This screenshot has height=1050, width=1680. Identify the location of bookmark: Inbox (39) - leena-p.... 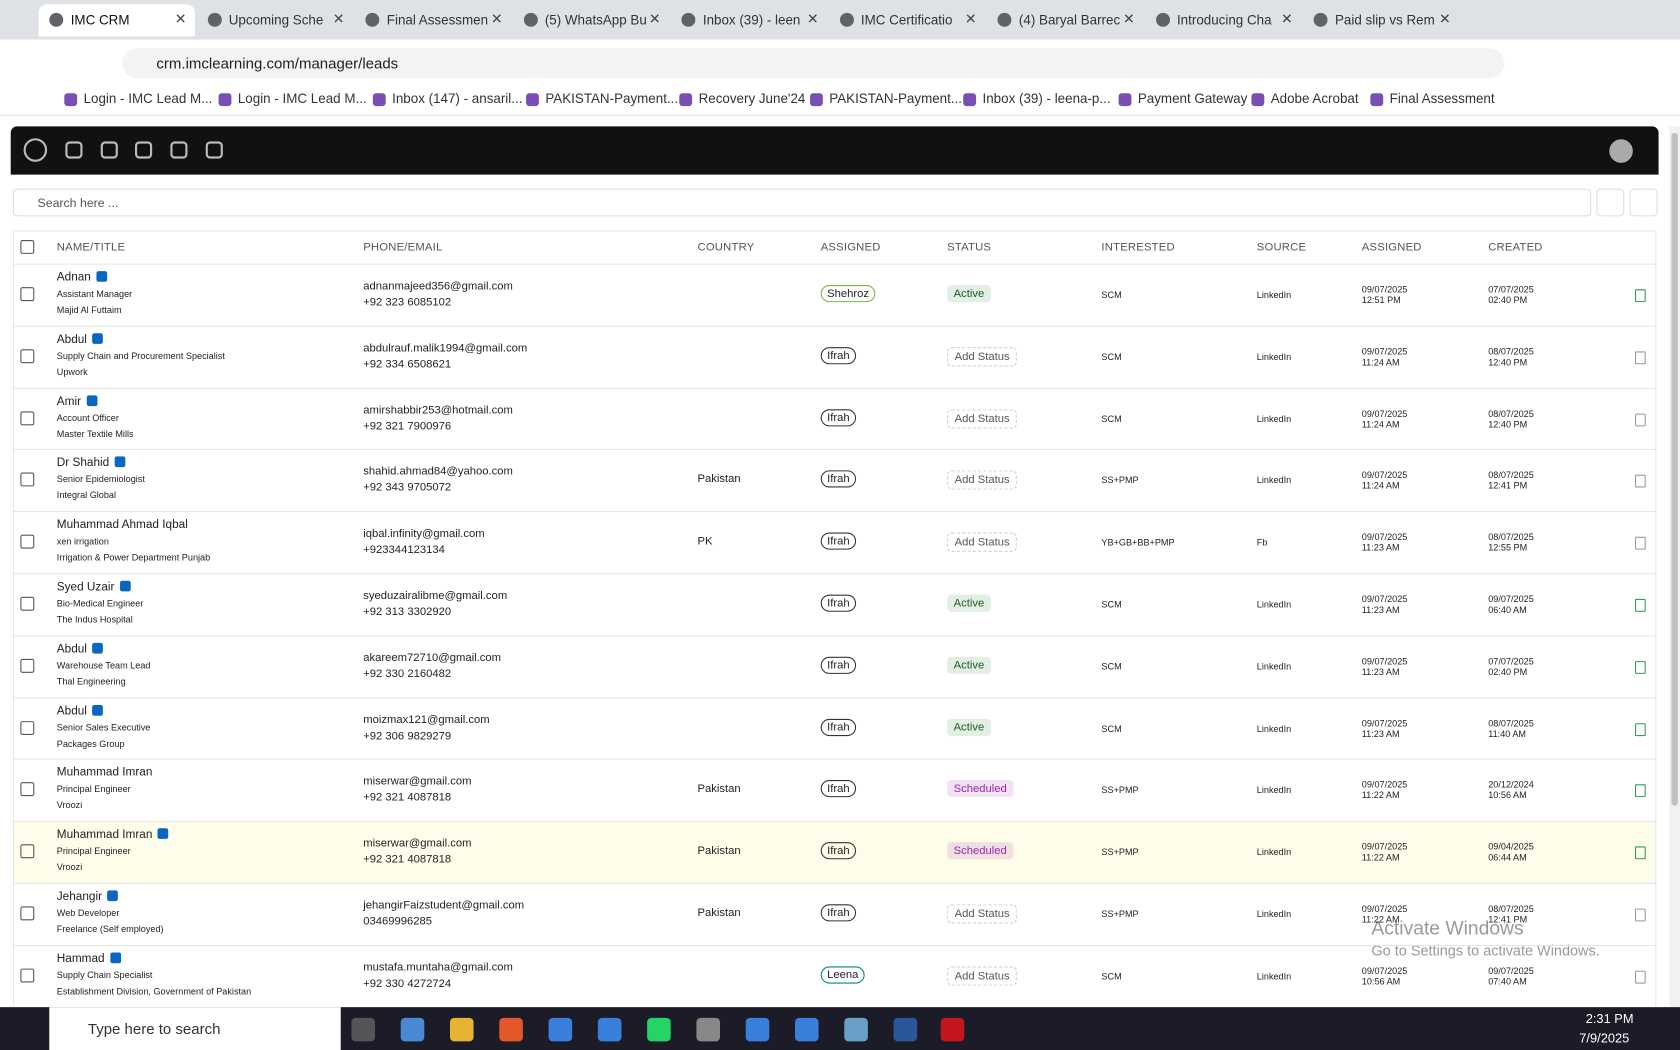
(1037, 99).